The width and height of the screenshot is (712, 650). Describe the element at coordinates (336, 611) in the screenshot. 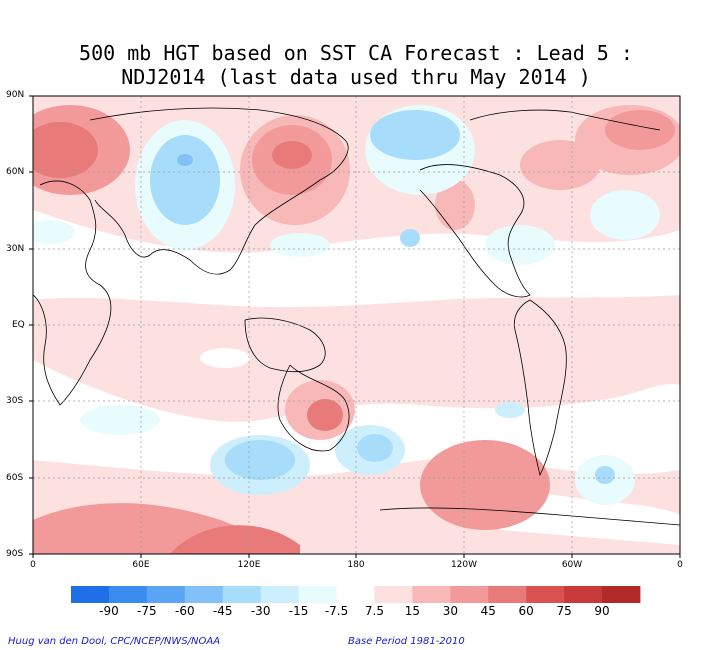

I see `color-bar-label: -7.5` at that location.